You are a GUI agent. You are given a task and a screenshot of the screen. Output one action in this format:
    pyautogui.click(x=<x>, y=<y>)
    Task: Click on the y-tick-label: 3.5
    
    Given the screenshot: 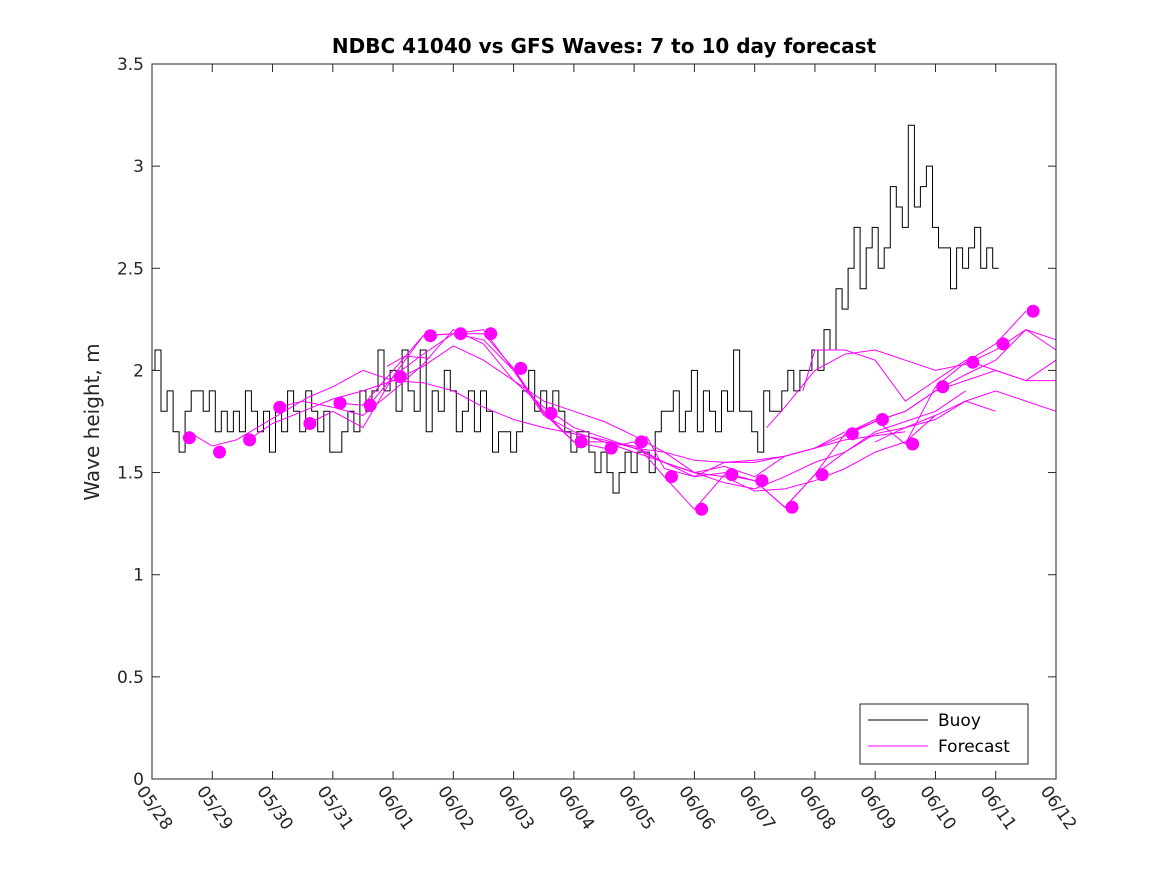 What is the action you would take?
    pyautogui.click(x=130, y=65)
    